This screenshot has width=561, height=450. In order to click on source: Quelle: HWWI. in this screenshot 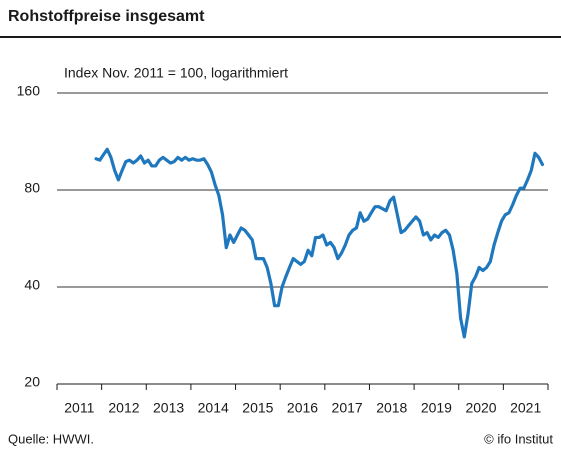, I will do `click(51, 438)`.